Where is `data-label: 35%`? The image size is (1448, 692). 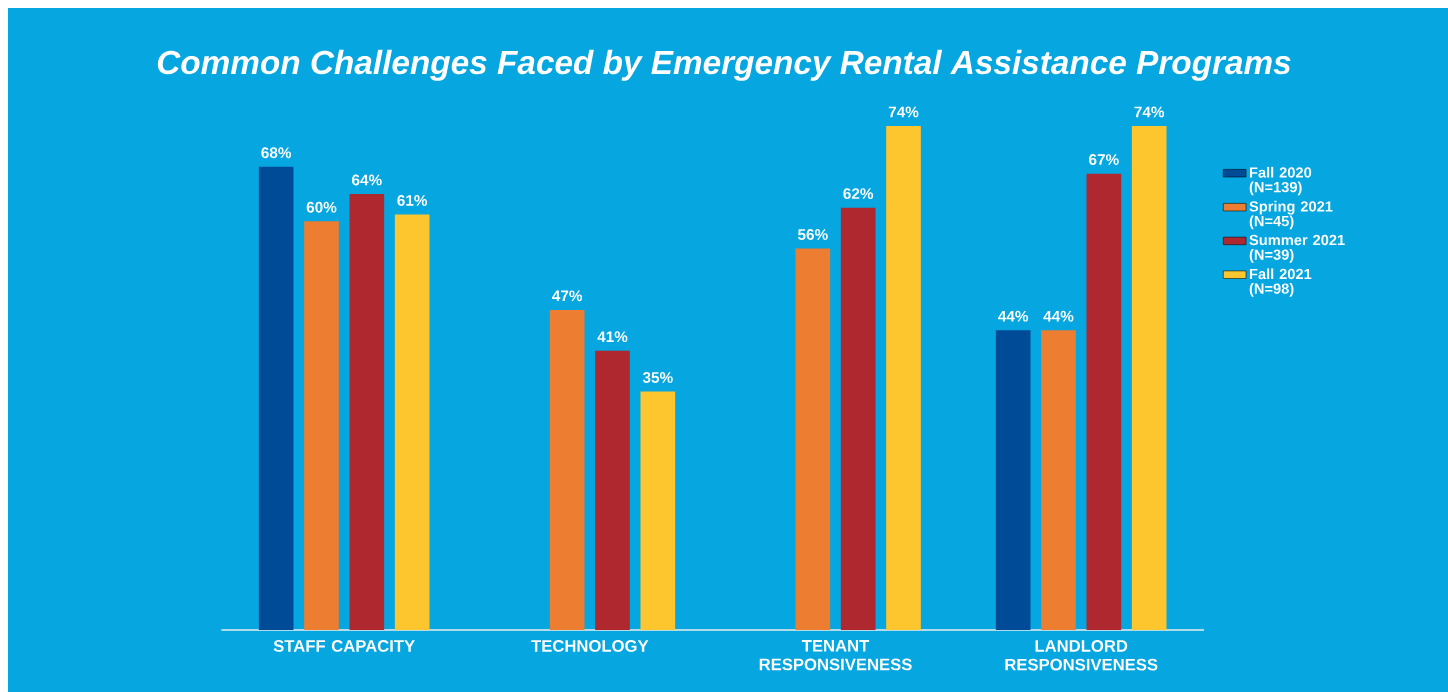 data-label: 35% is located at coordinates (657, 377).